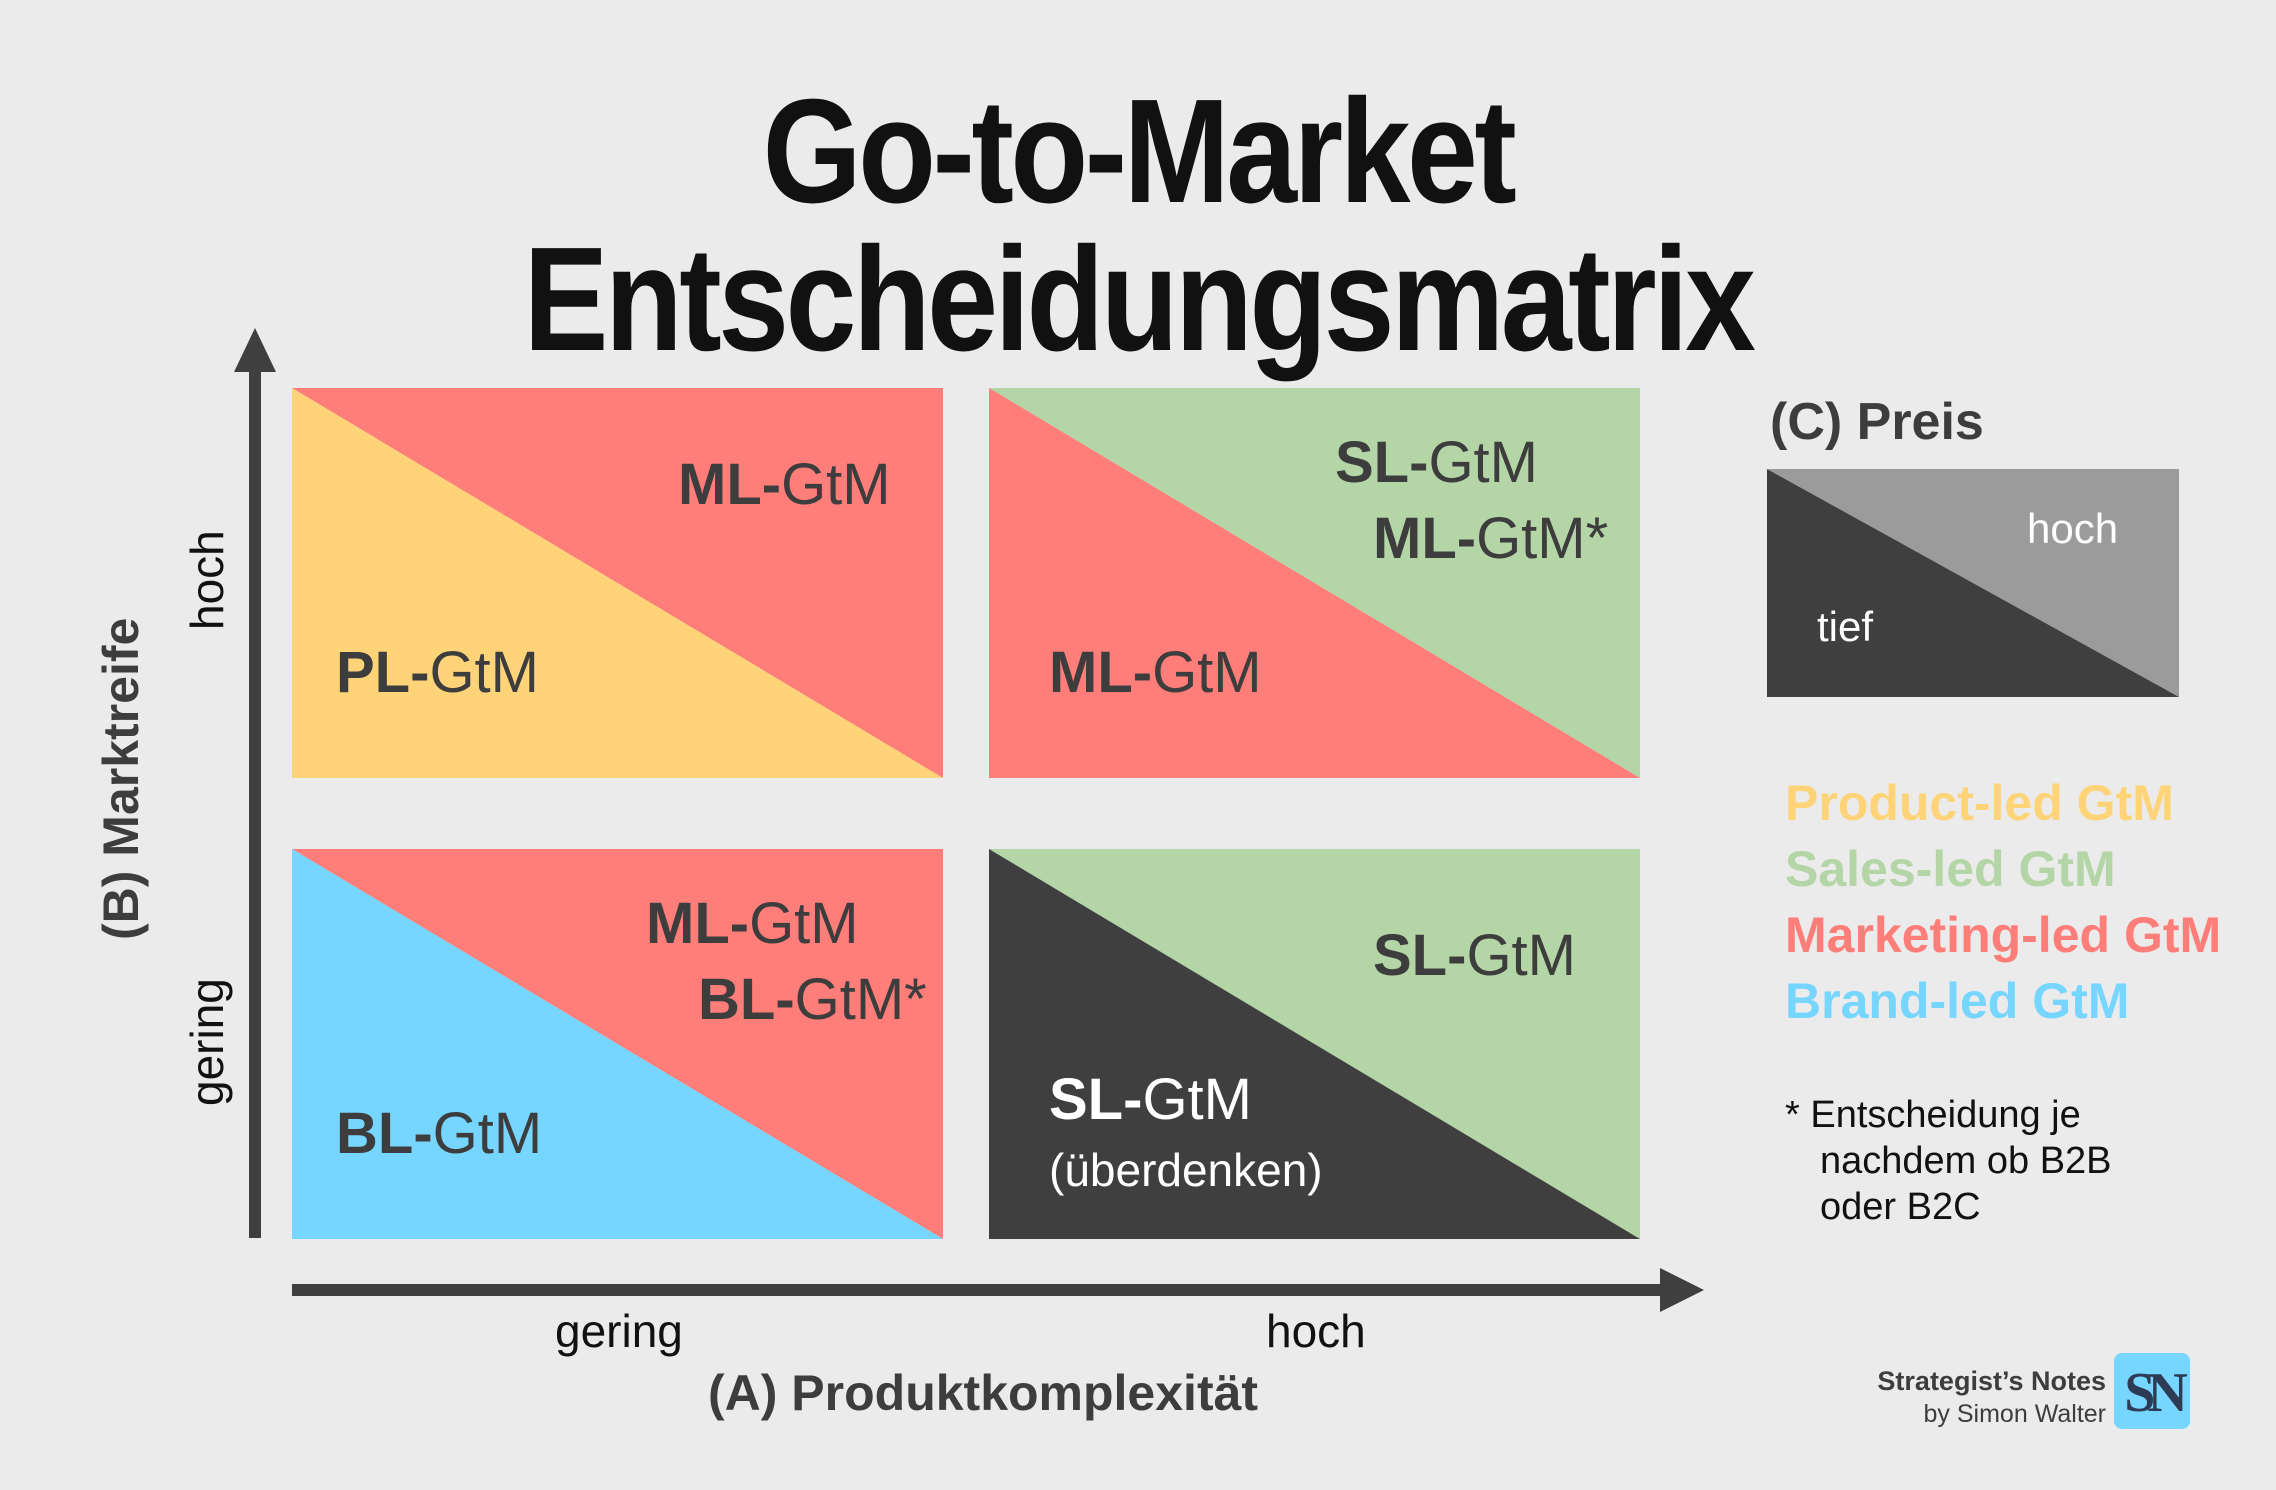 This screenshot has width=2276, height=1490. Describe the element at coordinates (998, 1290) in the screenshot. I see `x-axis-arrow` at that location.